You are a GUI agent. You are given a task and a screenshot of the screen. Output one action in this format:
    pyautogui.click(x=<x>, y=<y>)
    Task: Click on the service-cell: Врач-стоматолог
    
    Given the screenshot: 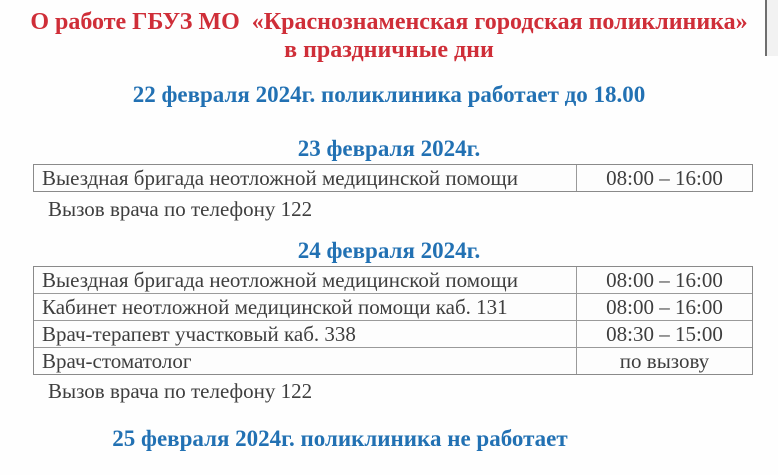 What is the action you would take?
    pyautogui.click(x=305, y=361)
    